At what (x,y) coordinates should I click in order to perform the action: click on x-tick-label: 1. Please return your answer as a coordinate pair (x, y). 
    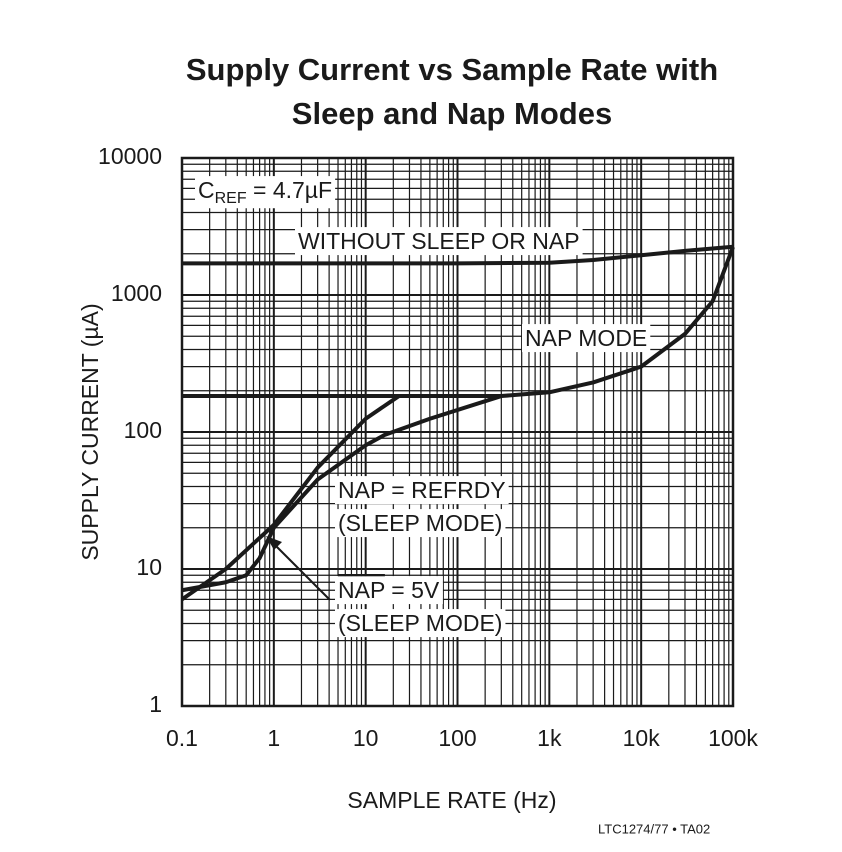
    Looking at the image, I should click on (273, 738).